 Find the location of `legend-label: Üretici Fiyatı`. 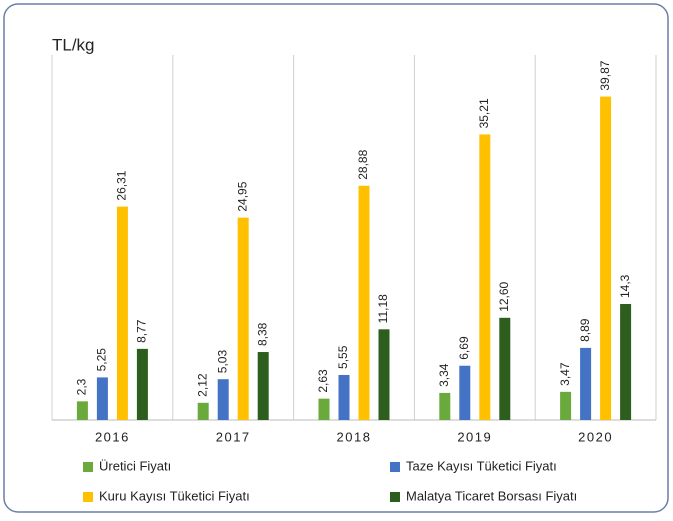

legend-label: Üretici Fiyatı is located at coordinates (135, 465).